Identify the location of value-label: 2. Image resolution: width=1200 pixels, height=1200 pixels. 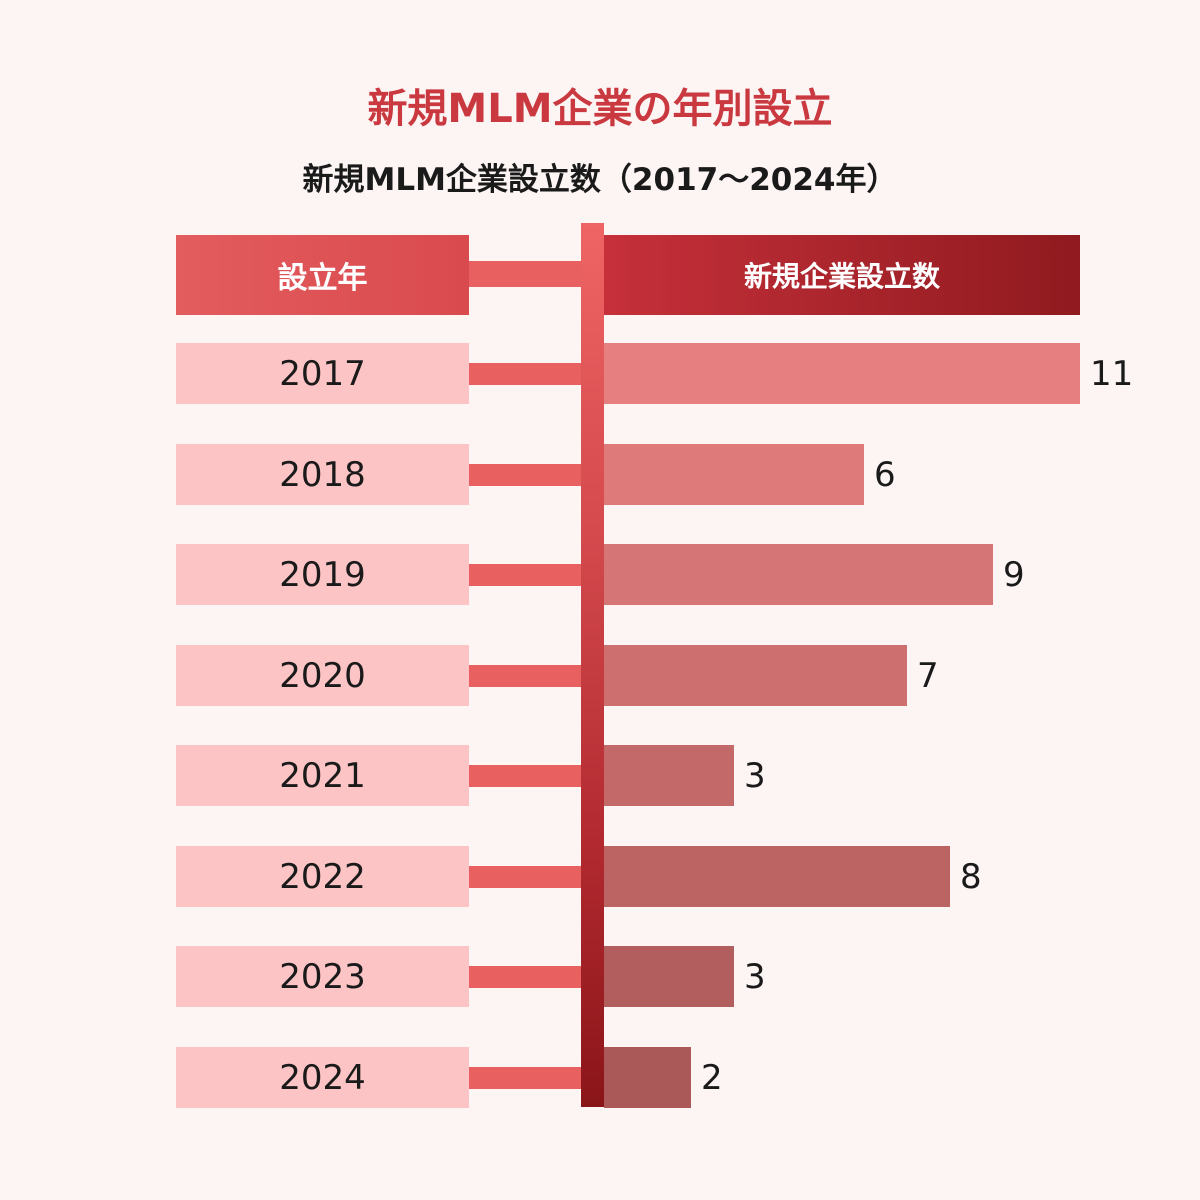
(712, 1077).